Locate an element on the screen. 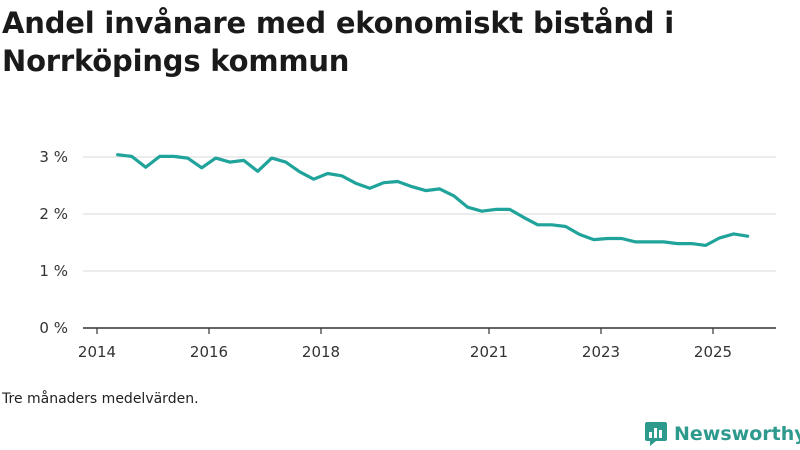  newsworthy-logo-text: Newsworthy is located at coordinates (737, 434).